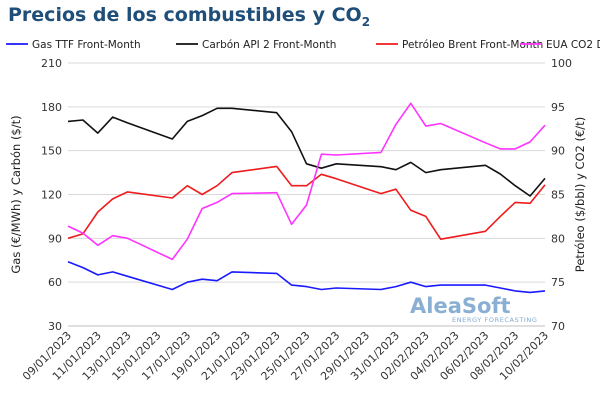  Describe the element at coordinates (16, 194) in the screenshot. I see `left-axis-label: Gas (€/MWh) y Carbón ($/t)` at that location.